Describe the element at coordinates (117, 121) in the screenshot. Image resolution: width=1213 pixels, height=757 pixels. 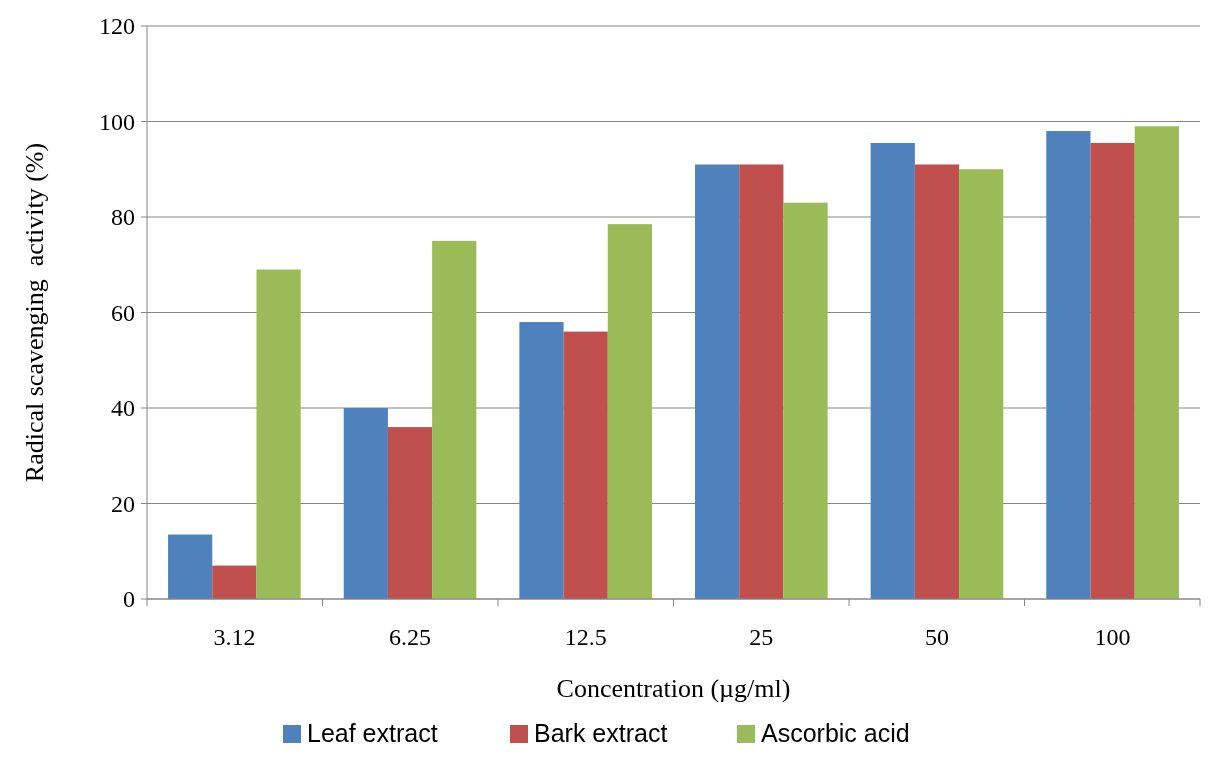
I see `y-tick-label: 100` at that location.